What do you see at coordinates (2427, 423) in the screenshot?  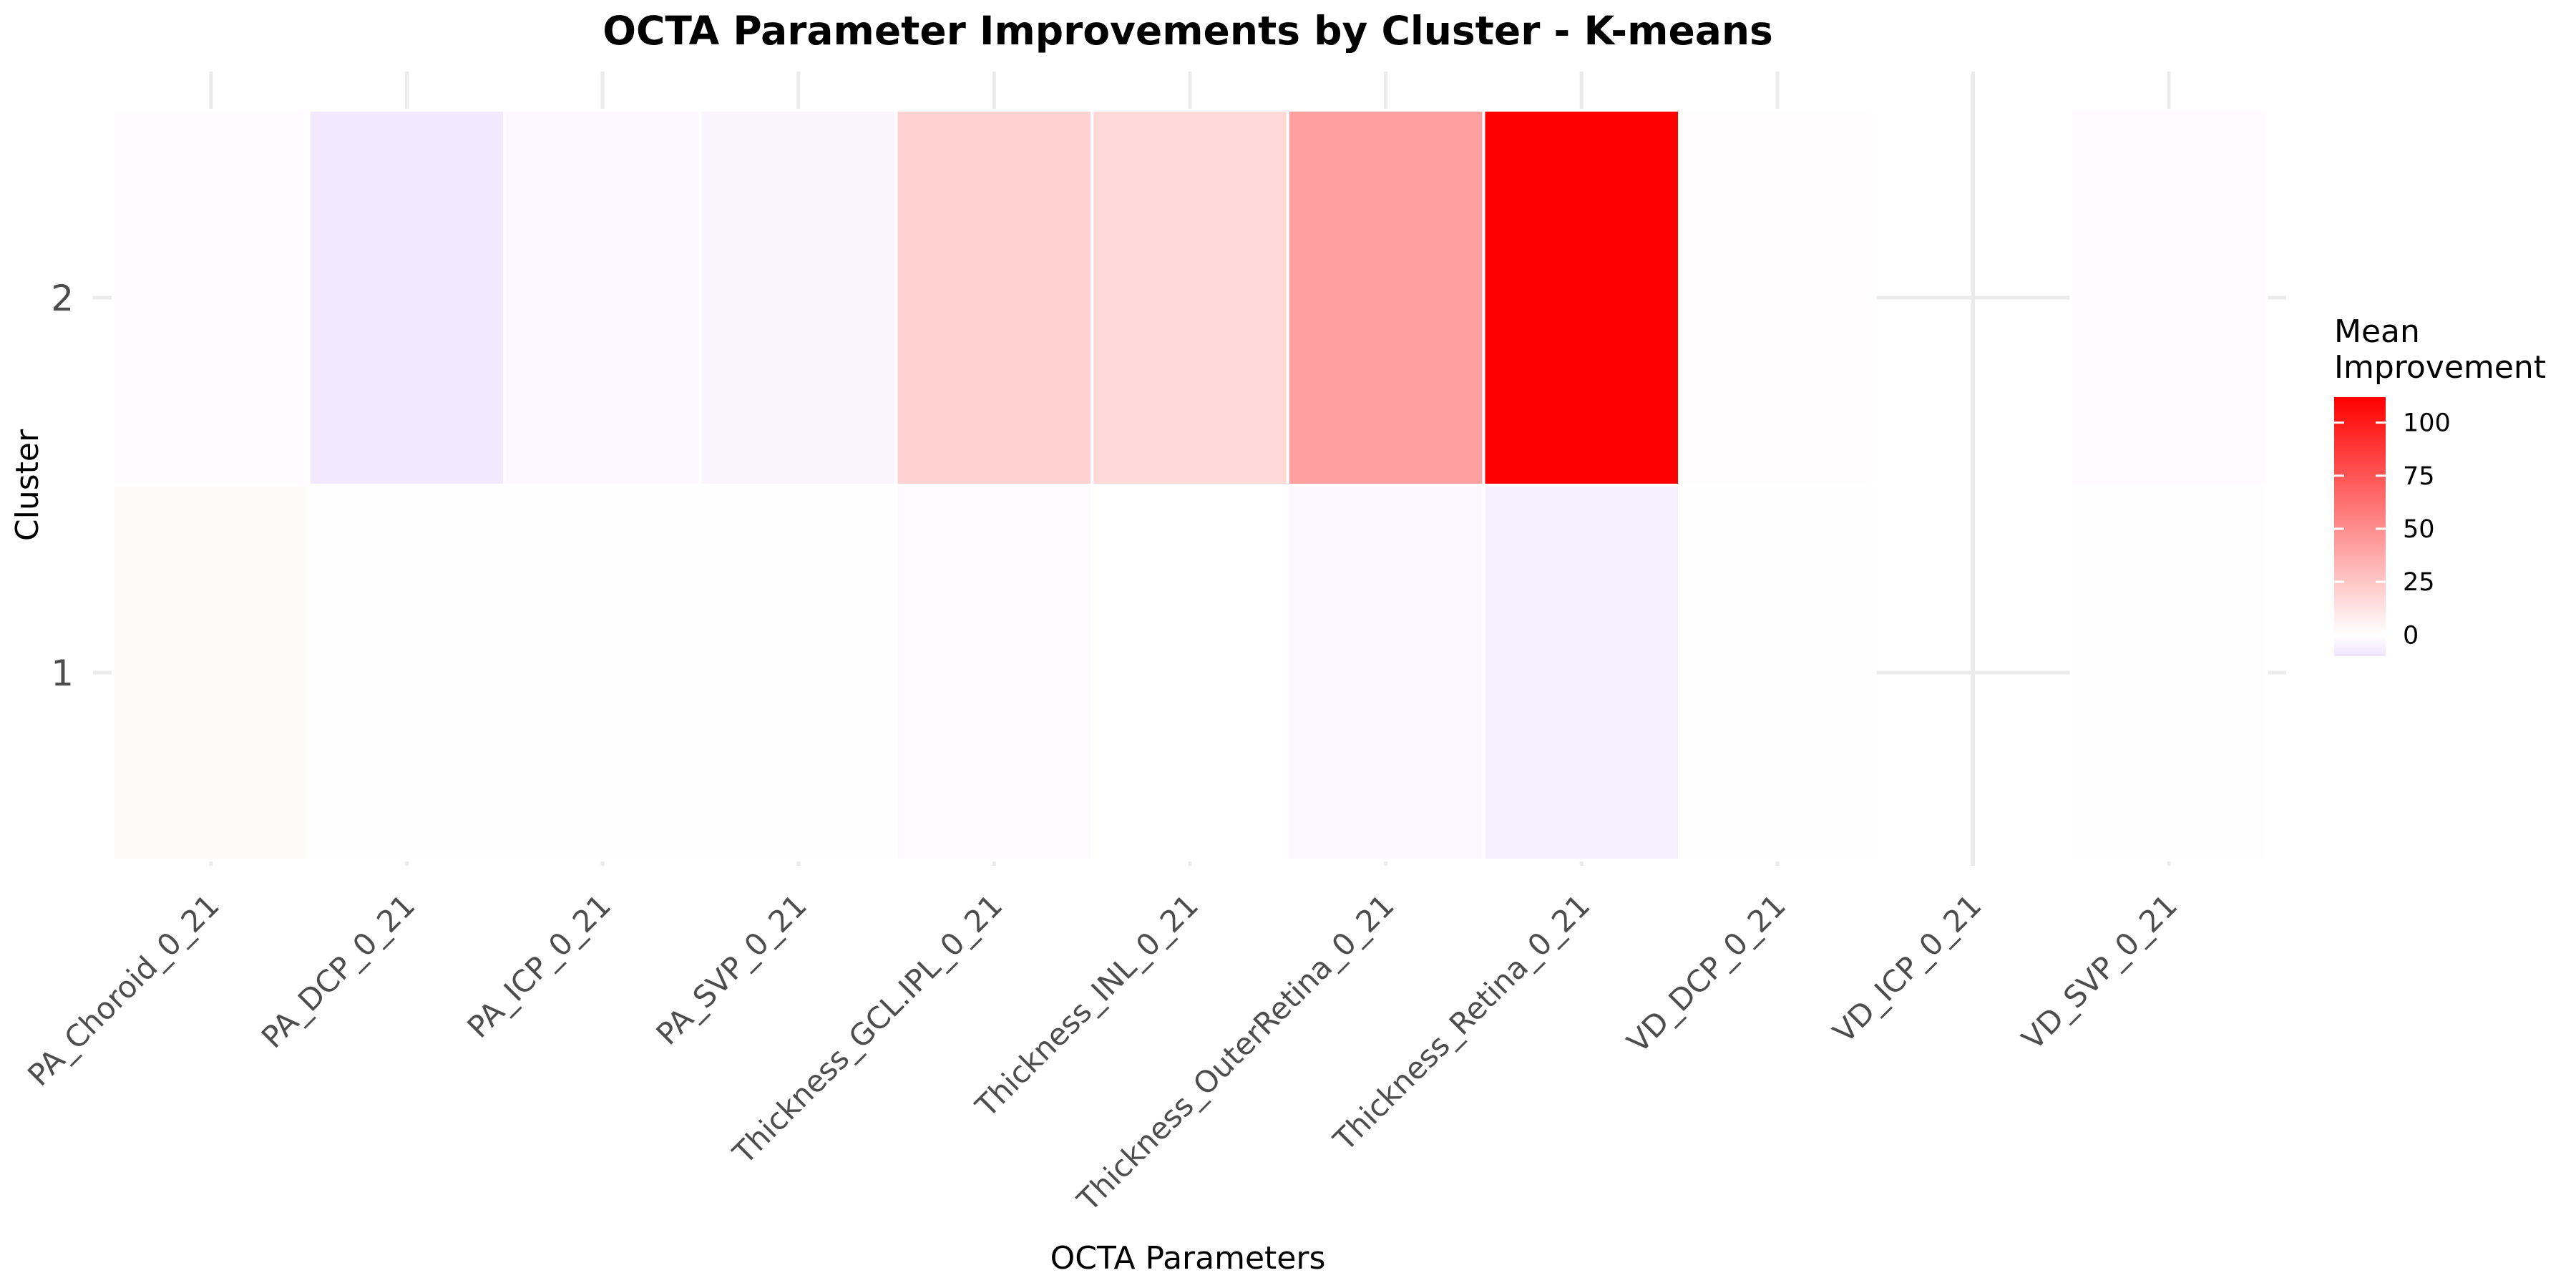 I see `legend-tick-label: 100` at bounding box center [2427, 423].